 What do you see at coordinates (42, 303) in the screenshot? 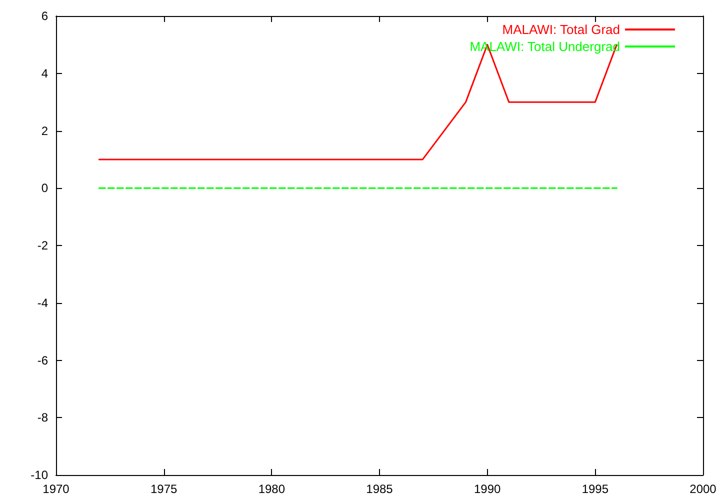
I see `y-tick-label: -4` at bounding box center [42, 303].